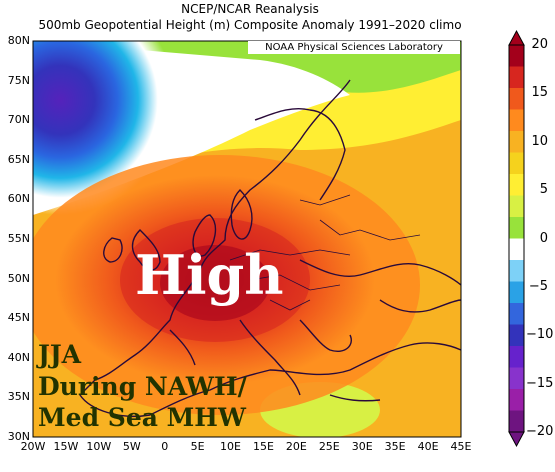  I want to click on lat-label: 65N, so click(18, 159).